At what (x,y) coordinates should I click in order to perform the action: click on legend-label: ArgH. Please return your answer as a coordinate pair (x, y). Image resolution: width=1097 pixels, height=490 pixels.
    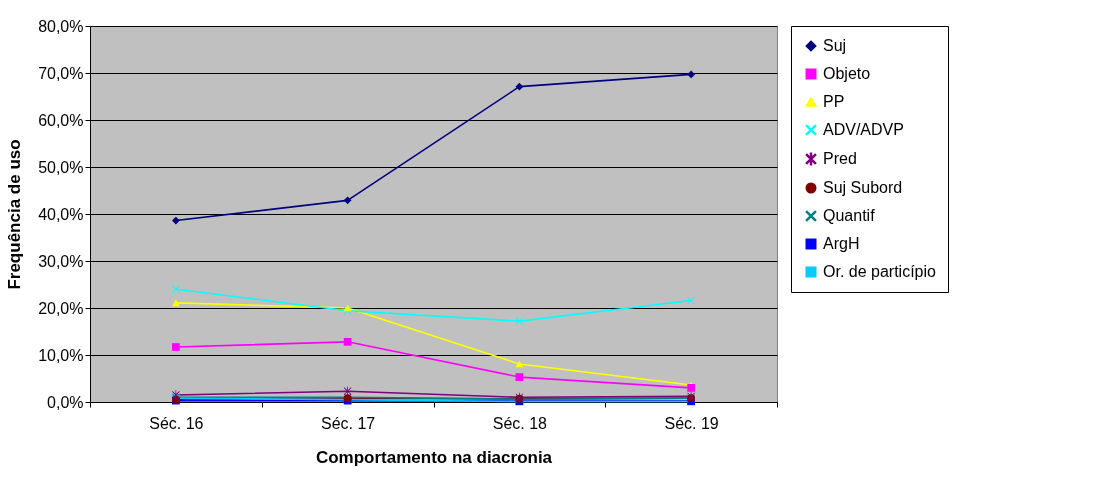
    Looking at the image, I should click on (841, 243).